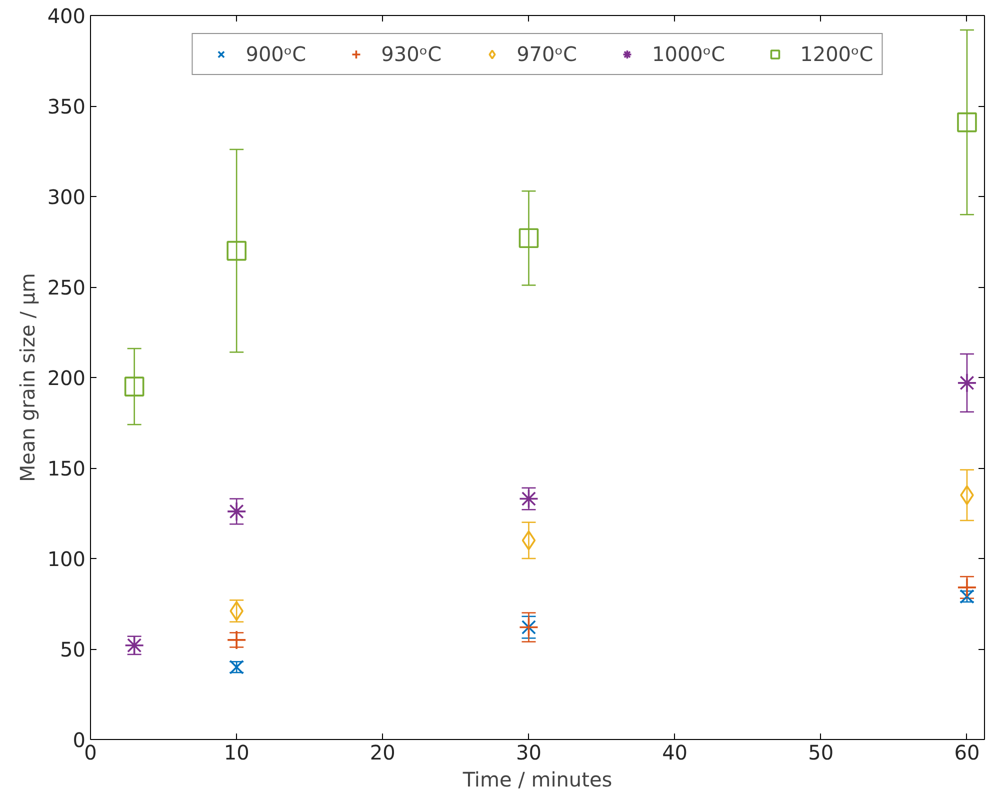 Image resolution: width=999 pixels, height=809 pixels. Describe the element at coordinates (66, 16) in the screenshot. I see `y-tick-label: 400` at that location.